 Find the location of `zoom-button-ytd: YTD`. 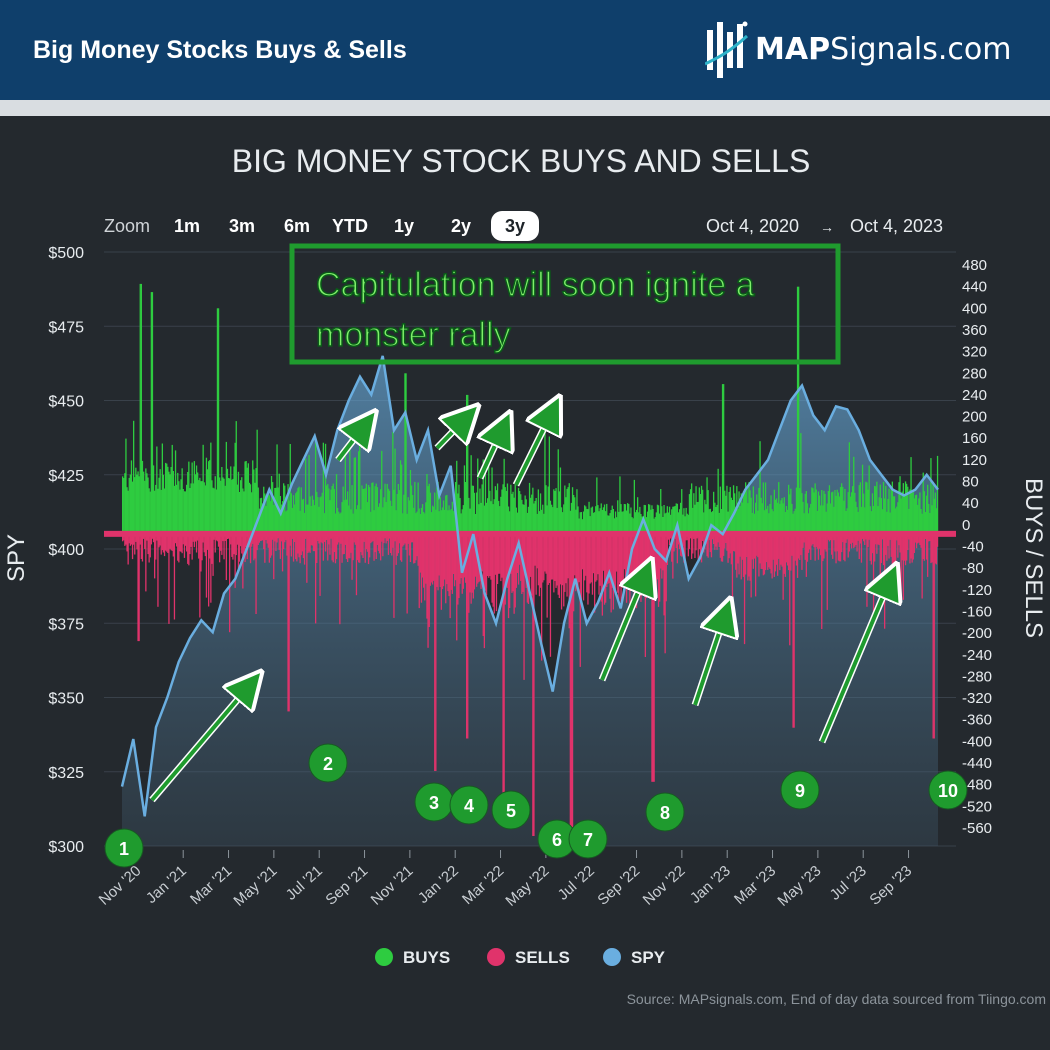

zoom-button-ytd: YTD is located at coordinates (350, 226).